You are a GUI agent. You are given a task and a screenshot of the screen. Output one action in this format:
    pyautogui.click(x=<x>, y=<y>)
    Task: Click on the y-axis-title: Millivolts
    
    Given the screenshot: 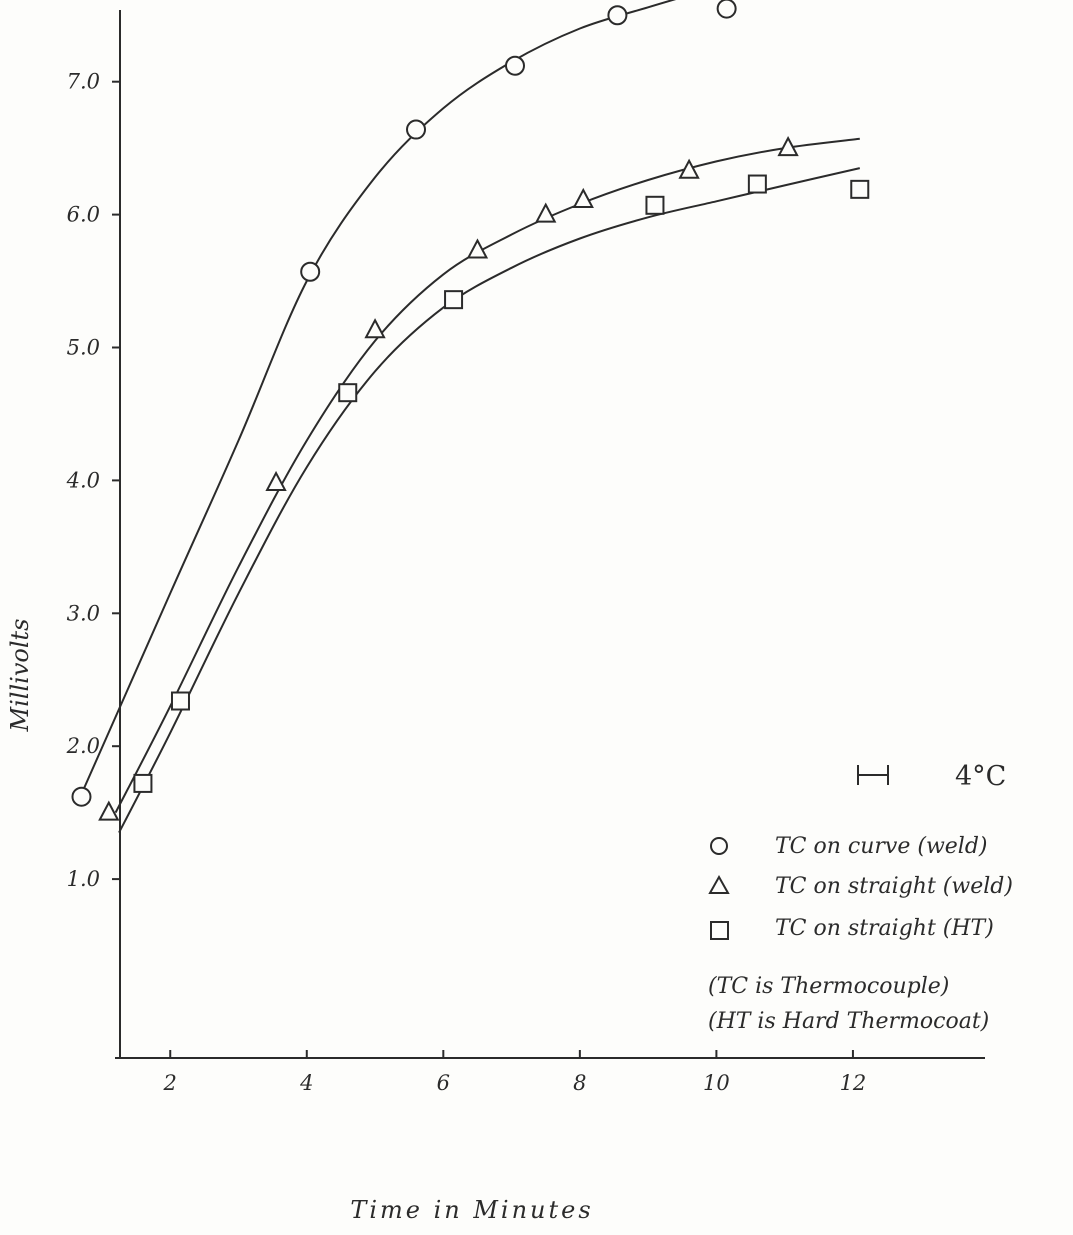 What is the action you would take?
    pyautogui.click(x=20, y=676)
    